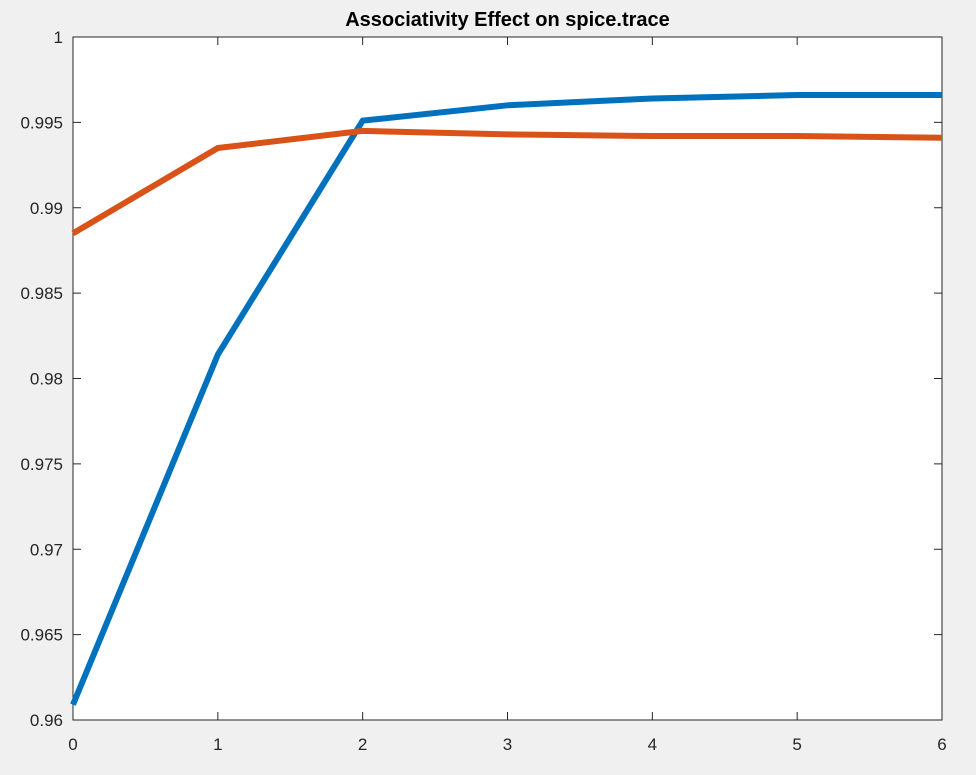 The height and width of the screenshot is (775, 976). What do you see at coordinates (46, 549) in the screenshot?
I see `y-tick-label: 0.97` at bounding box center [46, 549].